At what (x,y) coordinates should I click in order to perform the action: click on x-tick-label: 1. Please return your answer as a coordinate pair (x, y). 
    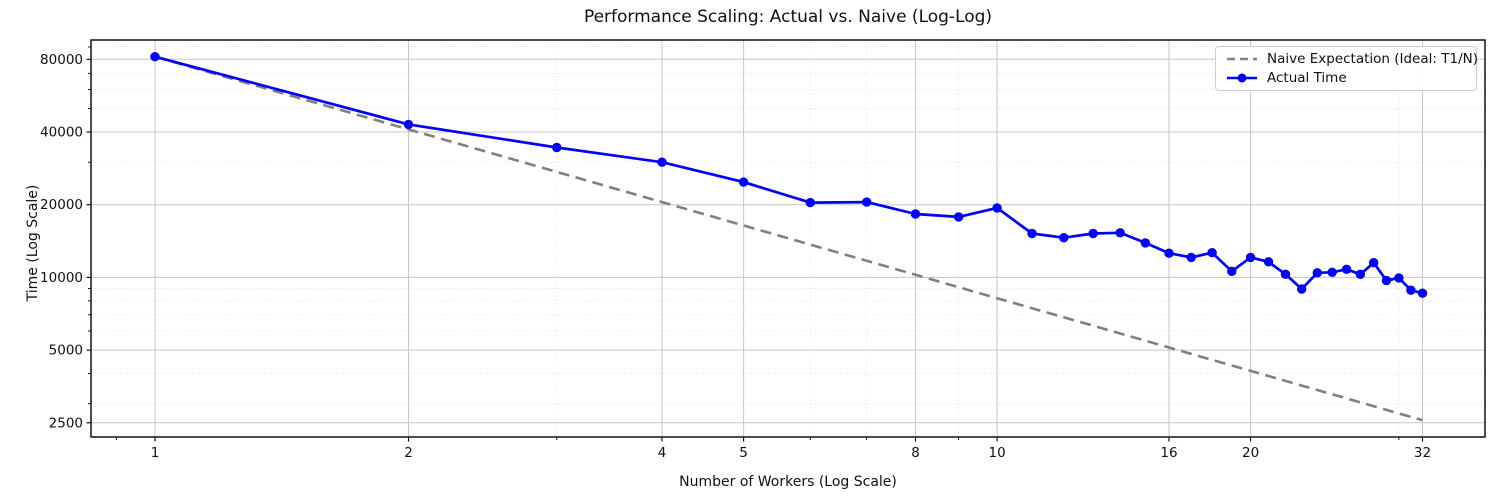
    Looking at the image, I should click on (155, 453).